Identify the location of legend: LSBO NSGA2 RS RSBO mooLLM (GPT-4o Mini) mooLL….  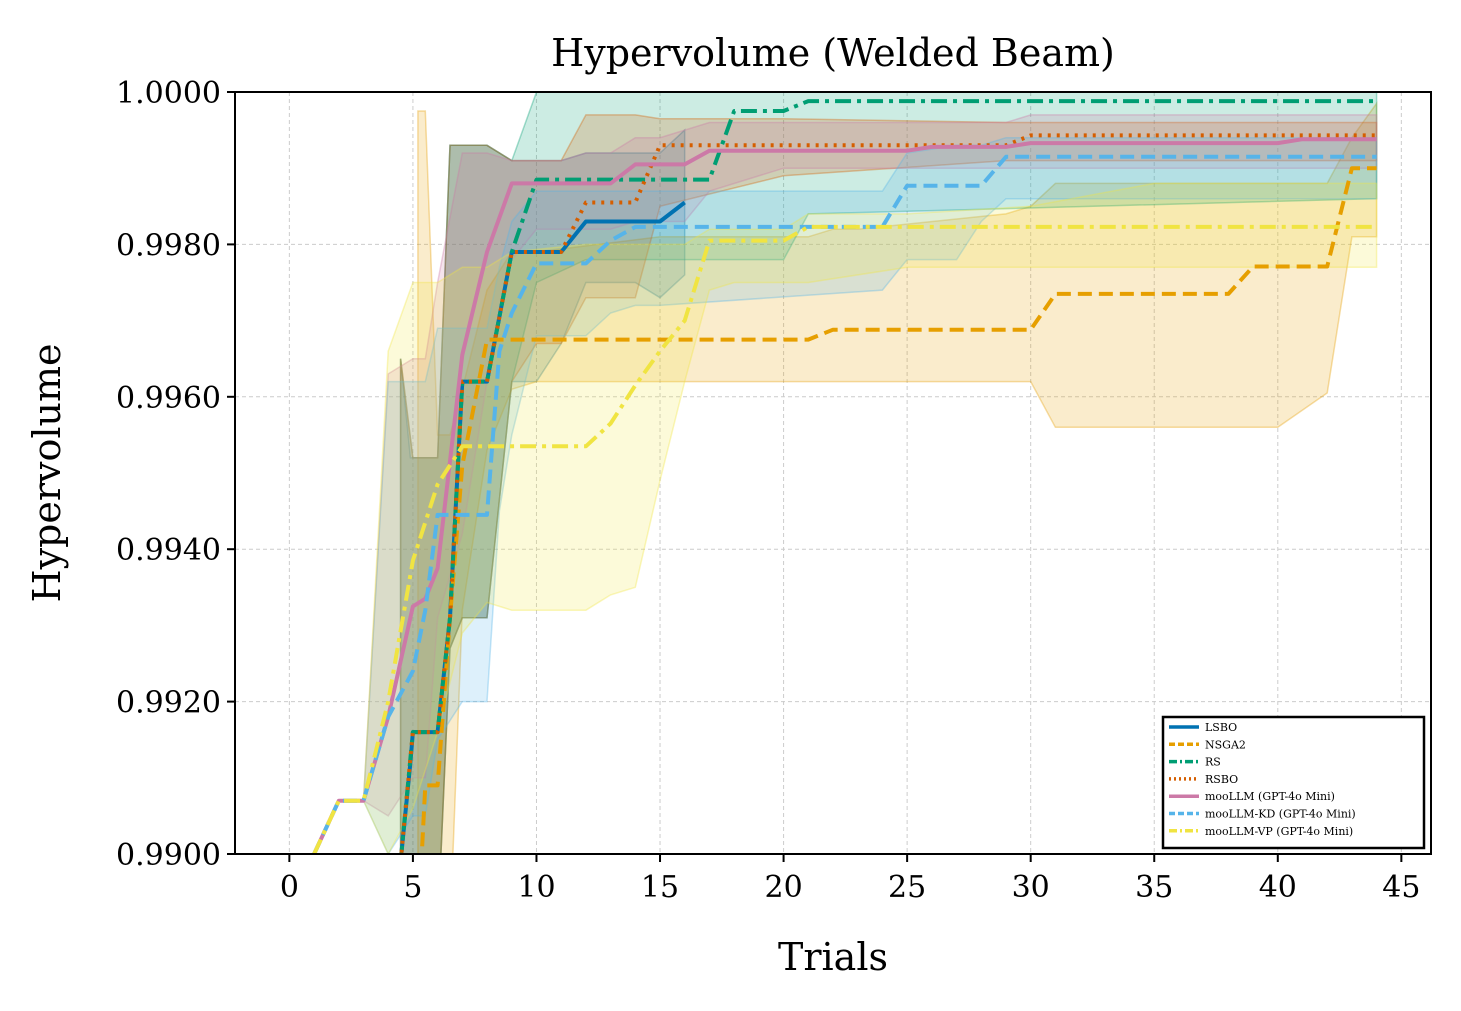
(1293, 782).